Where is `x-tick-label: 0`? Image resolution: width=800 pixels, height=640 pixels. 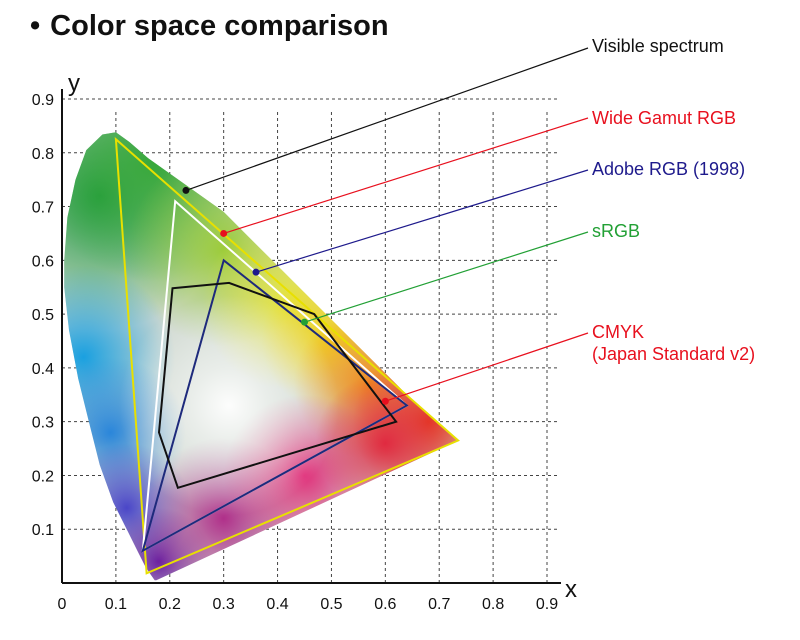
x-tick-label: 0 is located at coordinates (62, 604).